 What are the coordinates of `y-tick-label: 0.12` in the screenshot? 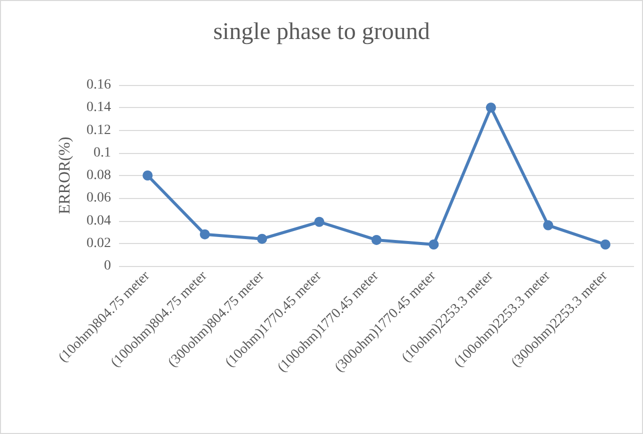 It's located at (98, 130).